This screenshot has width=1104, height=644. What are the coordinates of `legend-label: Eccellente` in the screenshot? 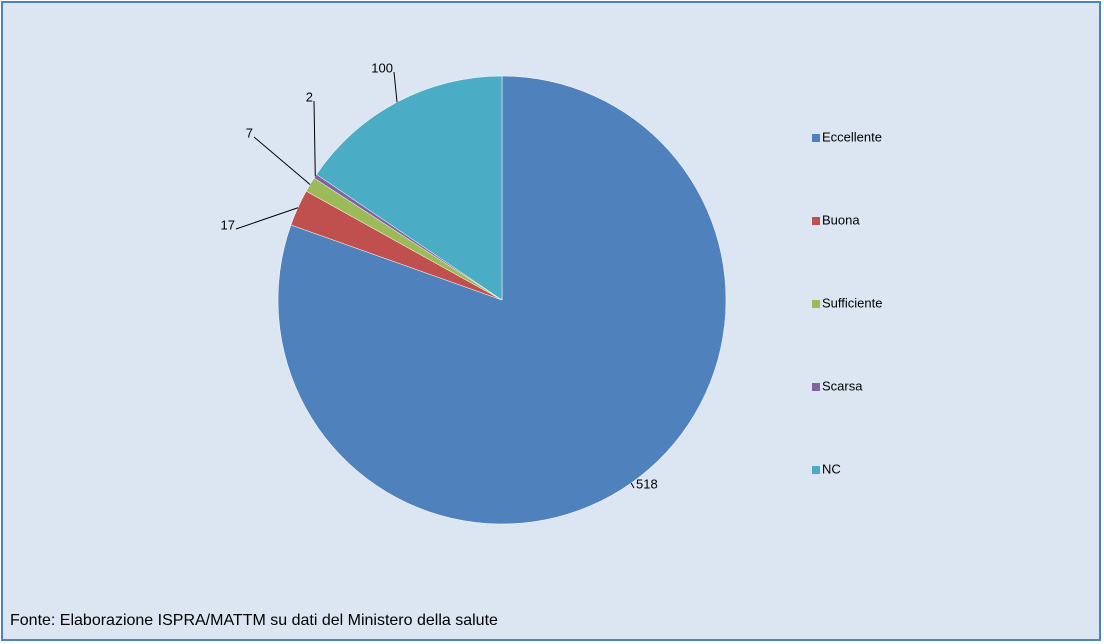 It's located at (852, 136).